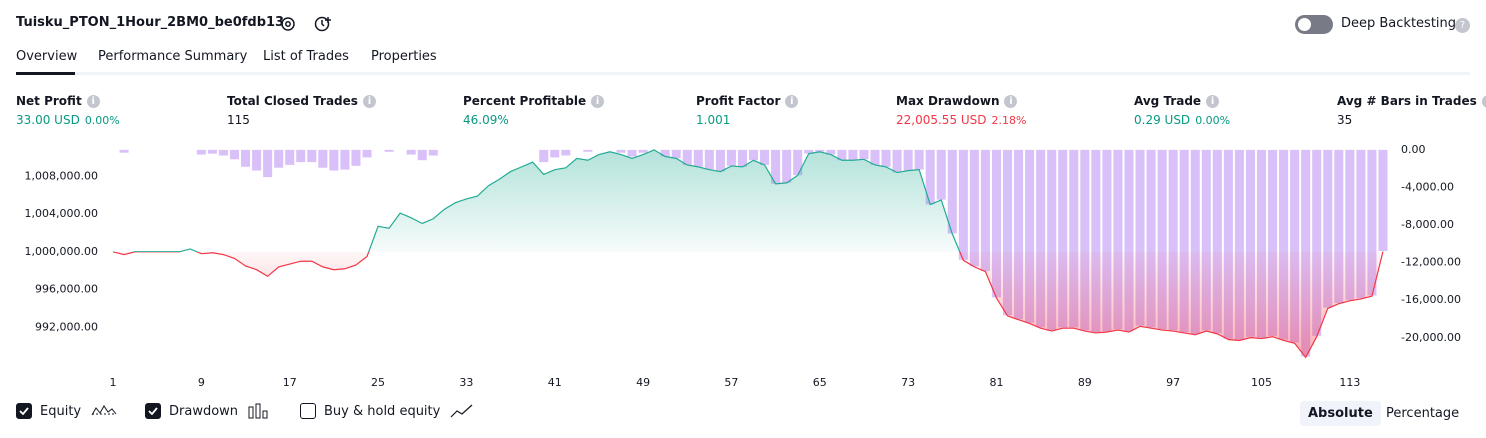 Image resolution: width=1486 pixels, height=438 pixels. What do you see at coordinates (290, 382) in the screenshot?
I see `x-tick-label: 17` at bounding box center [290, 382].